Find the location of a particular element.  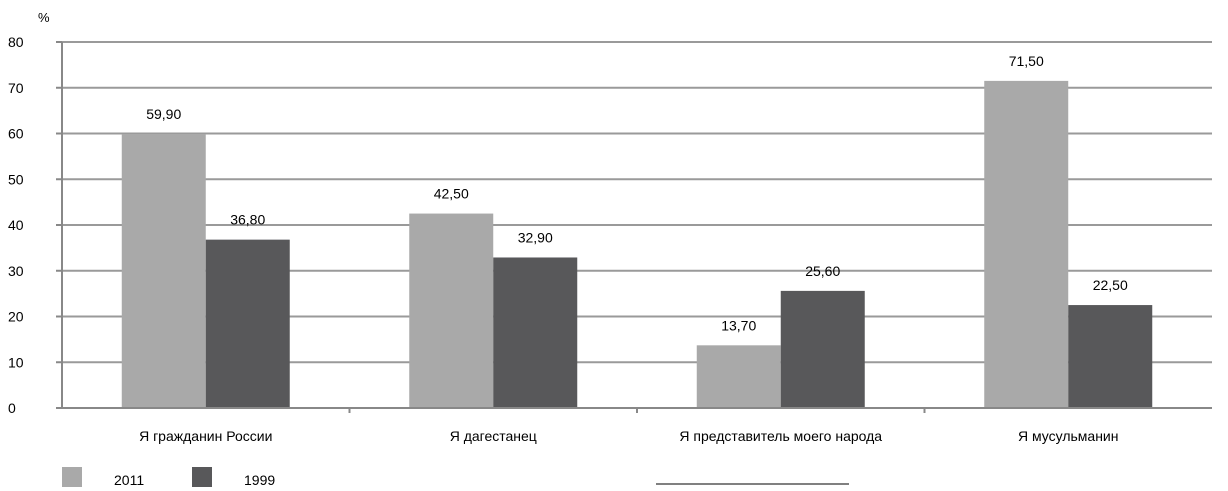

data-label-1999-4: 22,50 is located at coordinates (1110, 285).